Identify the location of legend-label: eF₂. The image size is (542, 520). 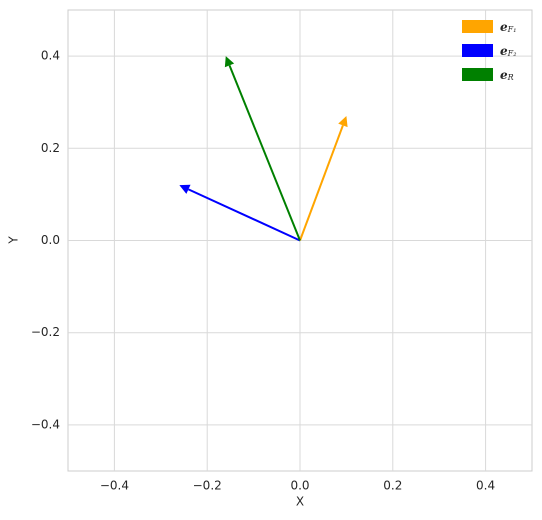
(508, 51).